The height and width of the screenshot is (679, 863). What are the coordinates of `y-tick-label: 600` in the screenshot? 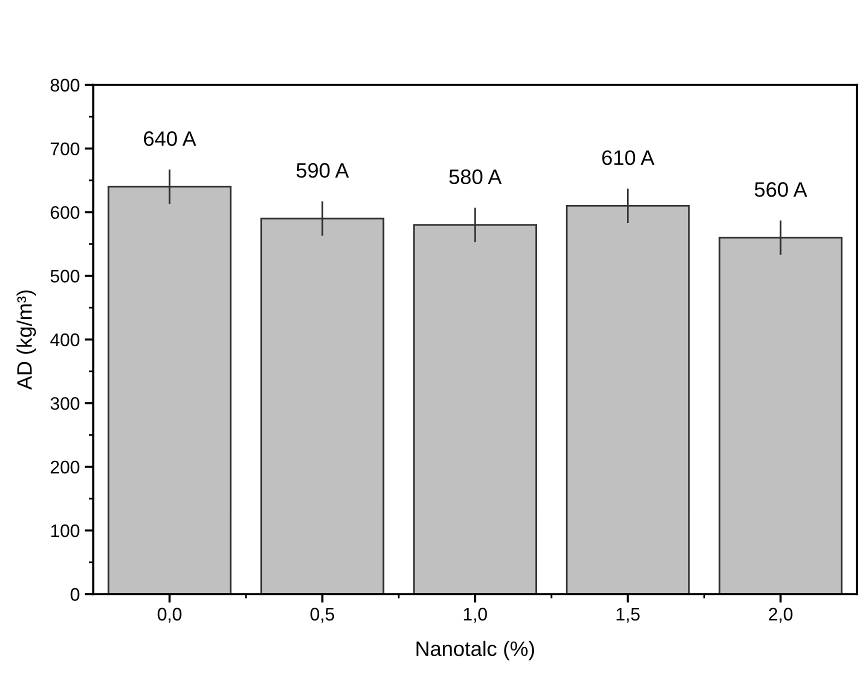 It's located at (65, 212).